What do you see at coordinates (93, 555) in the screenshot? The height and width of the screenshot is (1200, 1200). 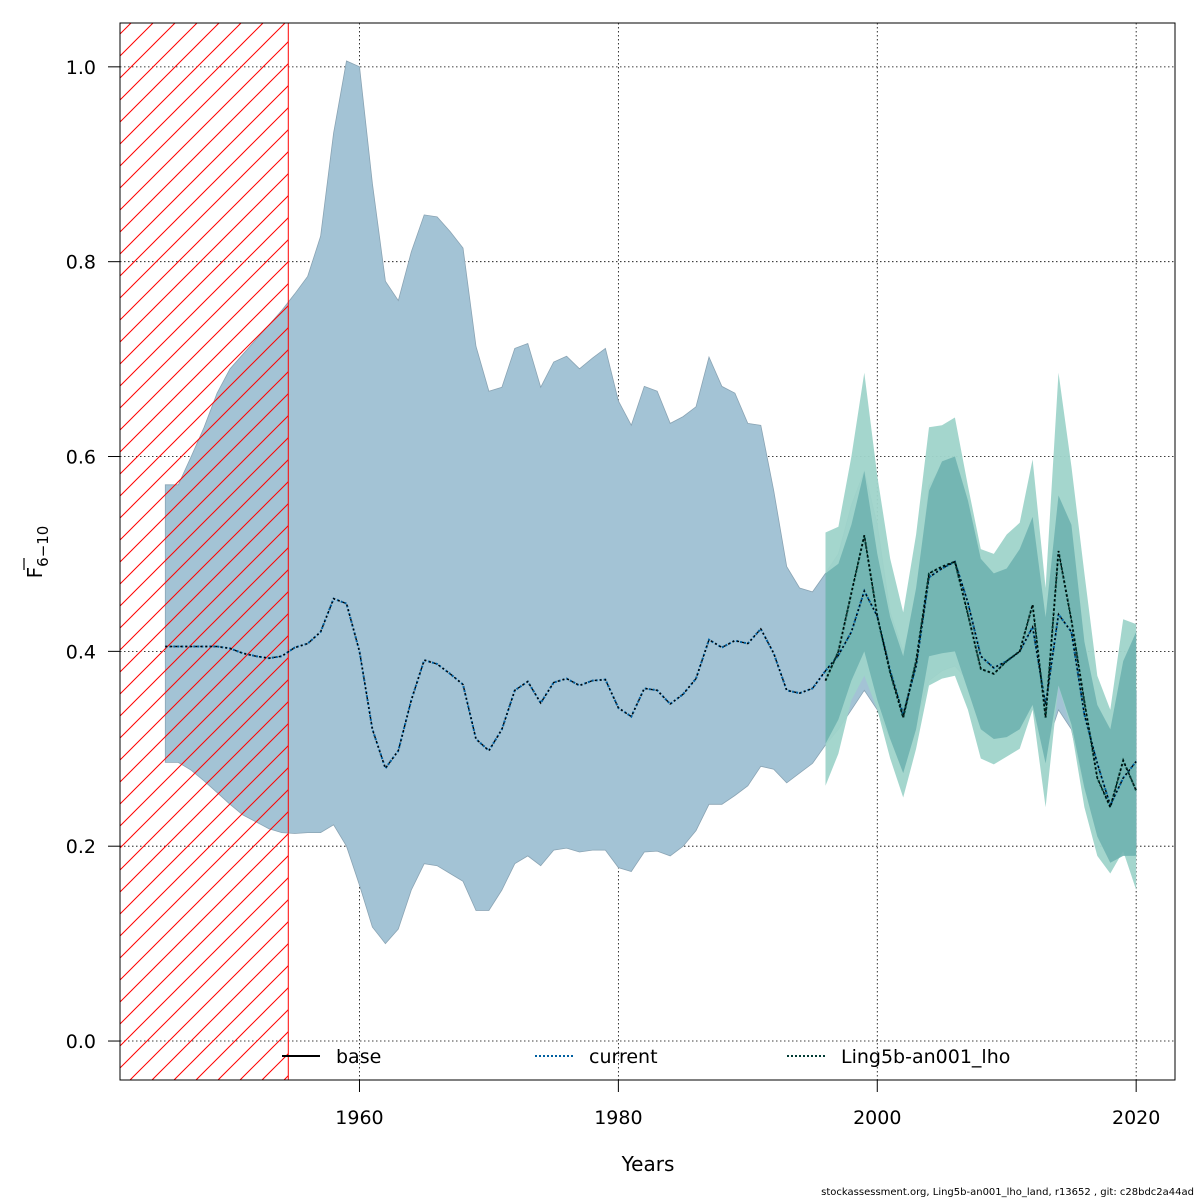 I see `y-axis: 0.0 0.2 0.4 0.6 0.8 1.0` at bounding box center [93, 555].